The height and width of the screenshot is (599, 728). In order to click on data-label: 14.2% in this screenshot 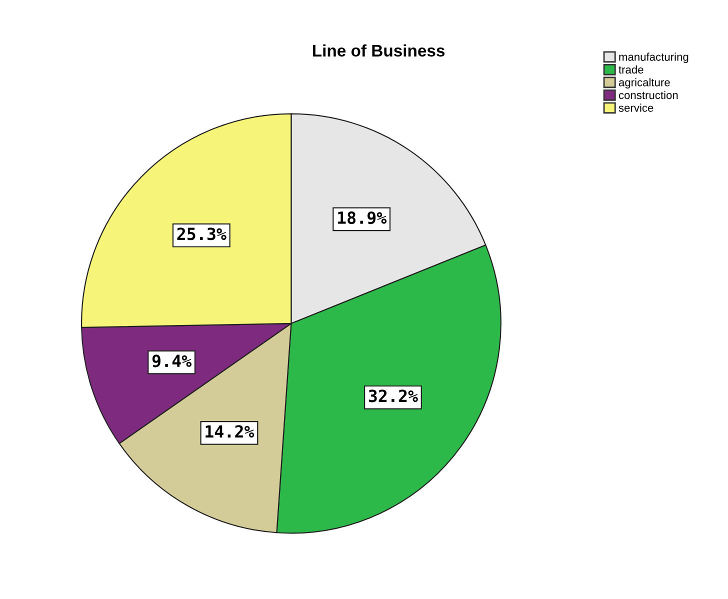, I will do `click(230, 431)`.